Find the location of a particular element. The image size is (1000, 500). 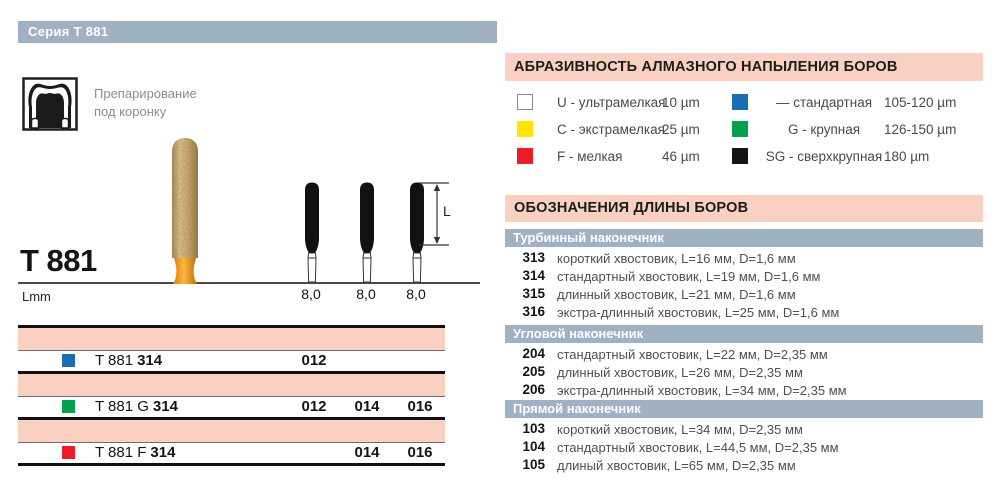

grit-label: SG - сверхкрупная is located at coordinates (824, 156).